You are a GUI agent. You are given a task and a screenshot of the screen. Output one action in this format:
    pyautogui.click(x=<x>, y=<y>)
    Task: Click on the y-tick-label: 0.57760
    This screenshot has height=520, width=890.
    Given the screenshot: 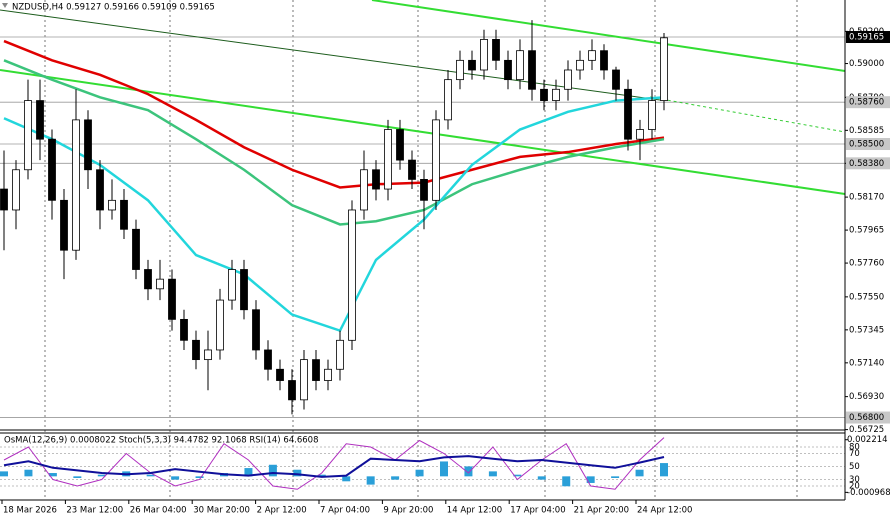 What is the action you would take?
    pyautogui.click(x=866, y=264)
    